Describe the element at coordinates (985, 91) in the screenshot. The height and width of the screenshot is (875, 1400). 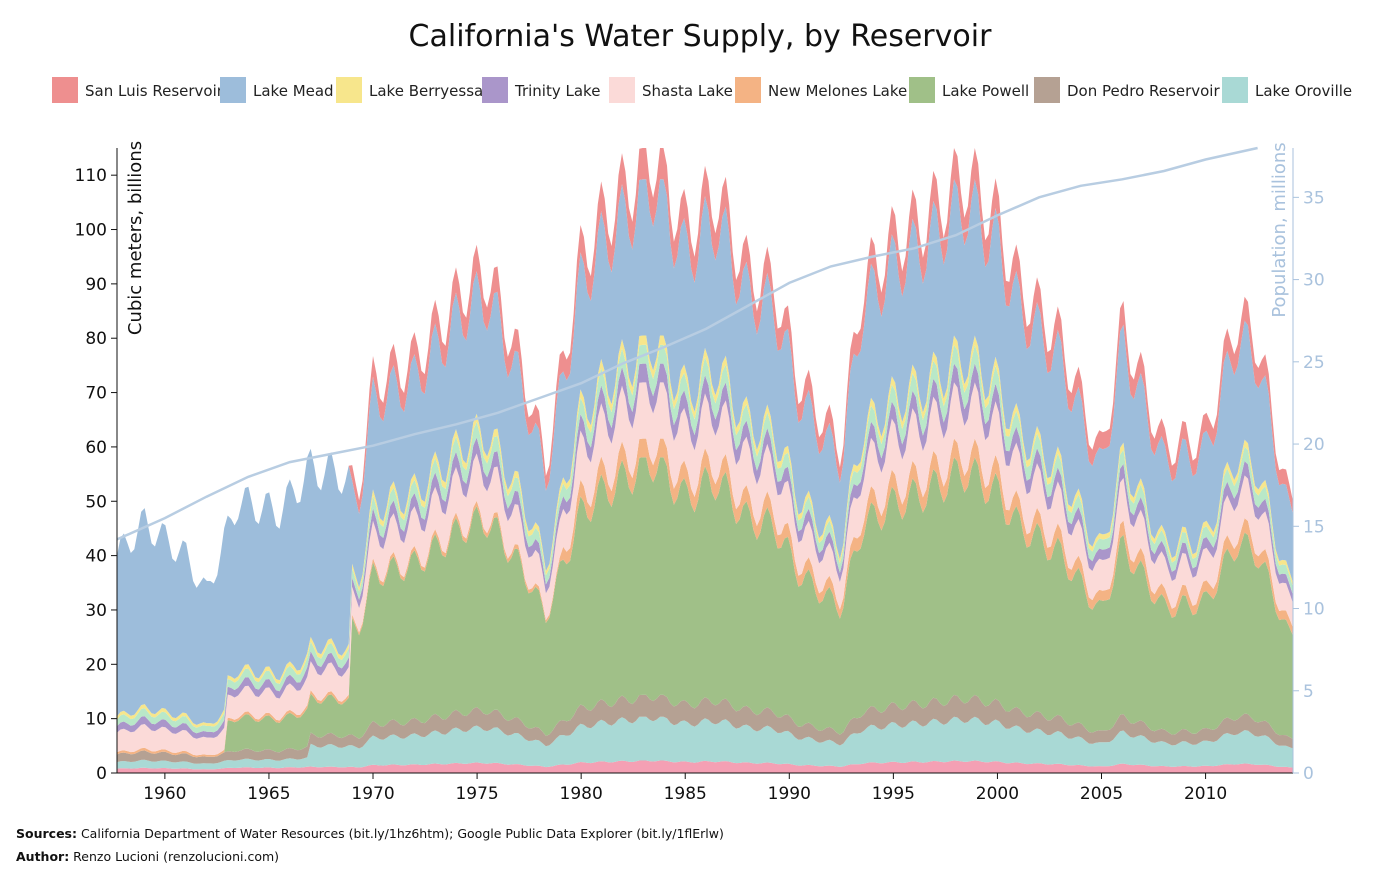
I see `legend-label: Lake Powell` at that location.